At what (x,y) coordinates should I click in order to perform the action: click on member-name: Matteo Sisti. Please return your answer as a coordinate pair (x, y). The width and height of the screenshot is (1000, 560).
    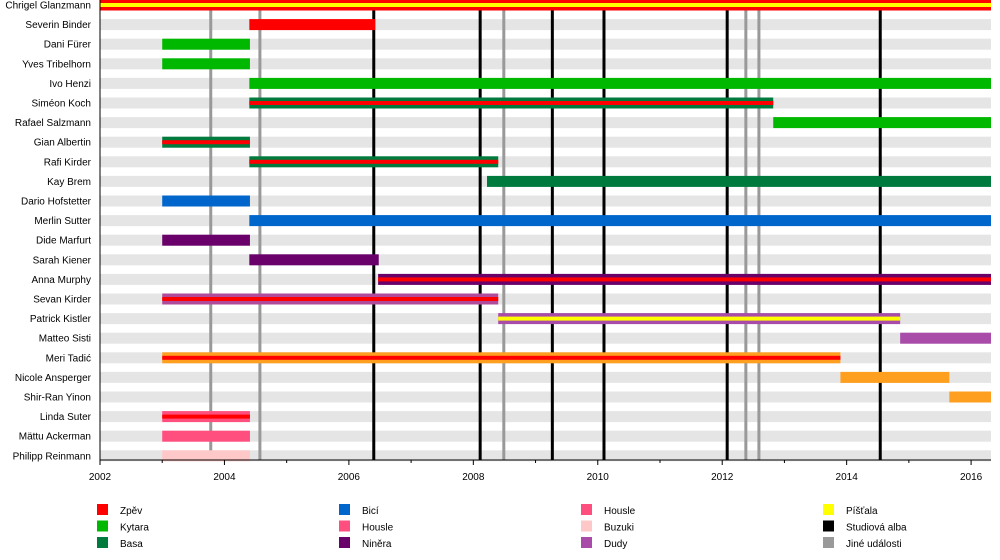
    Looking at the image, I should click on (65, 339).